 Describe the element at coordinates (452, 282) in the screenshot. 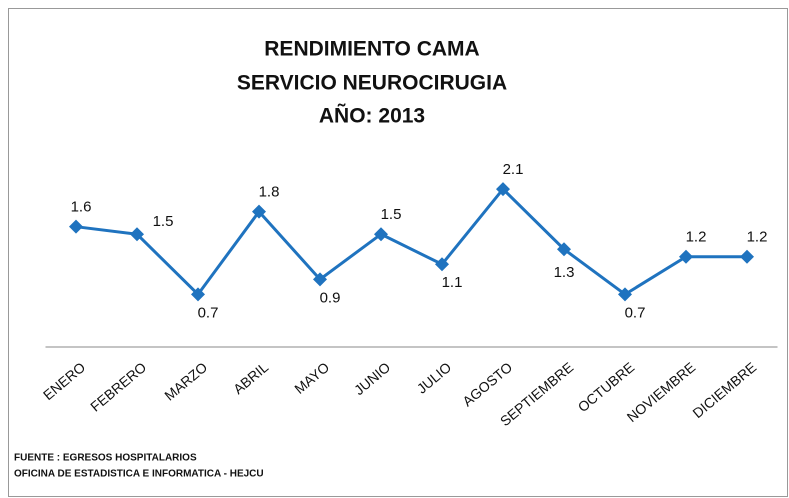

I see `data-label: 1.1` at that location.